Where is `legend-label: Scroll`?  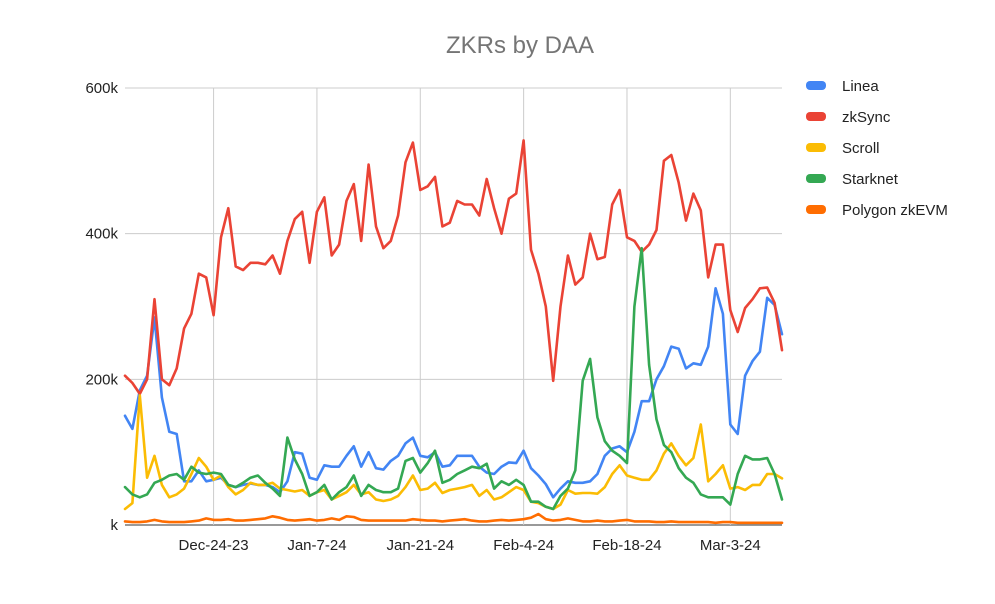 legend-label: Scroll is located at coordinates (861, 148).